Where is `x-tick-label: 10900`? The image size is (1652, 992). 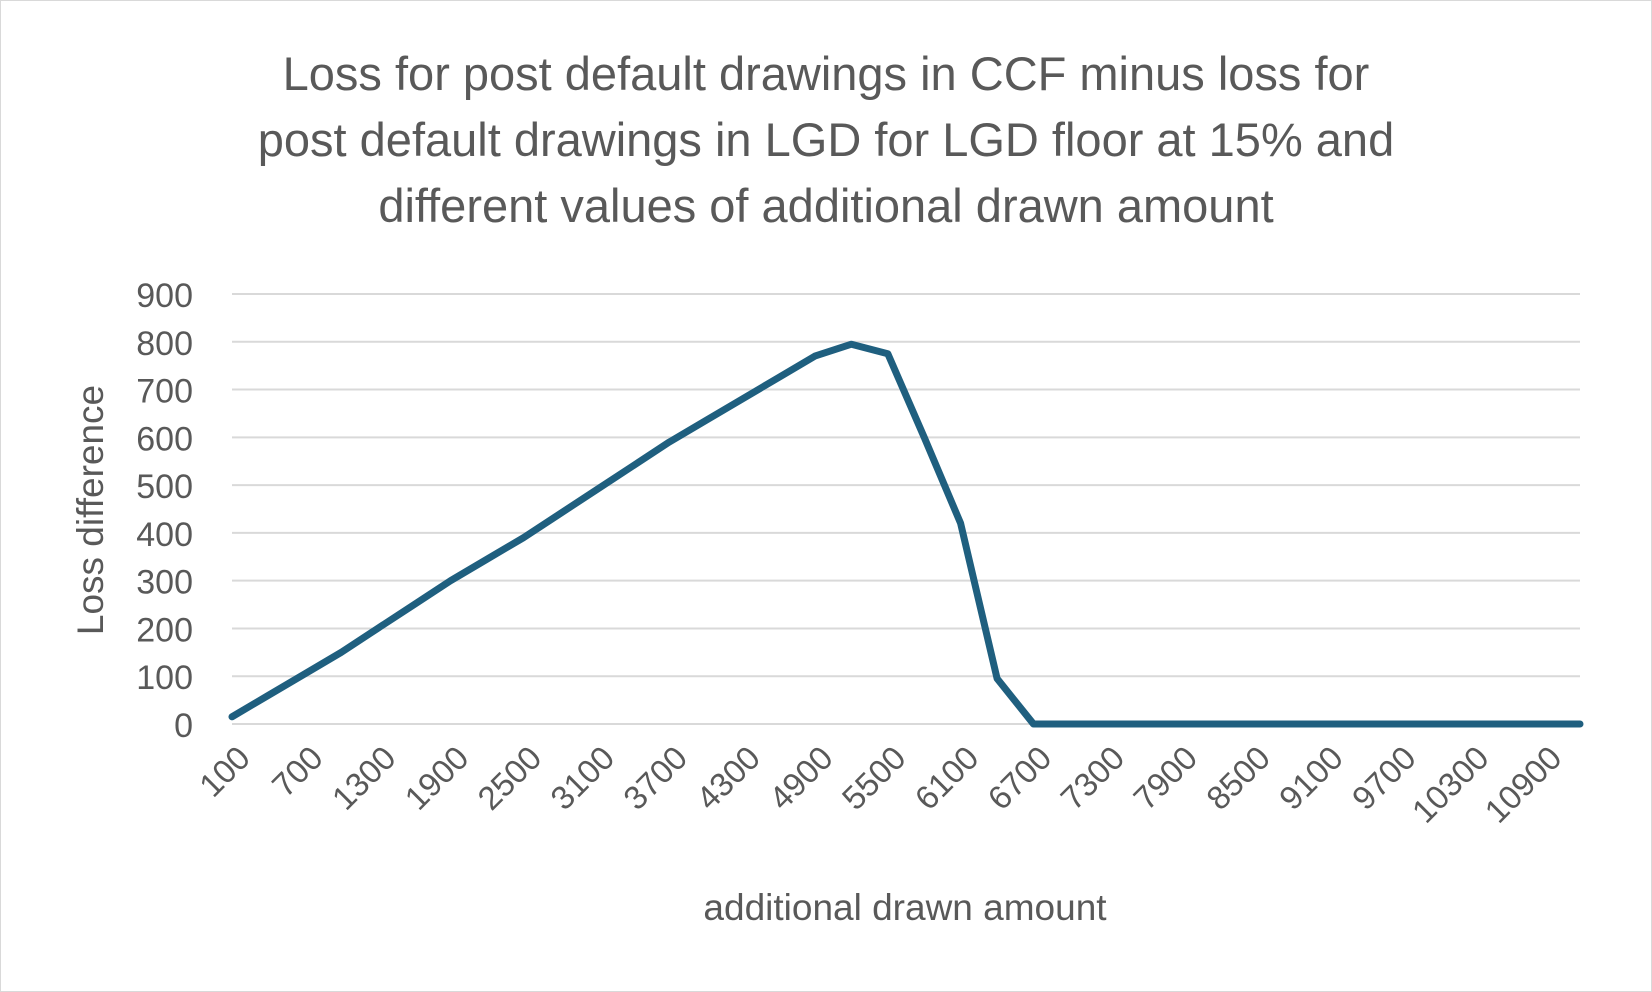 x-tick-label: 10900 is located at coordinates (1522, 784).